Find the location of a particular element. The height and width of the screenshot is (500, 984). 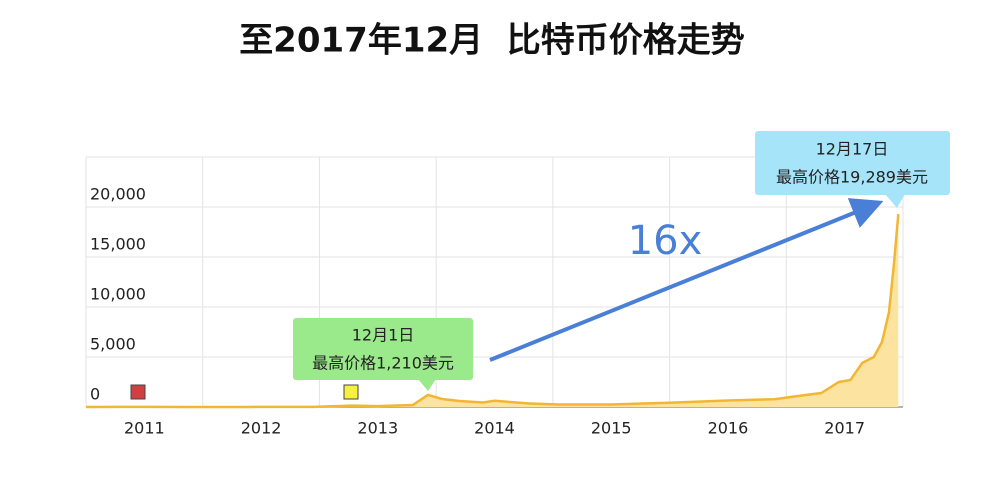

x-tick-label: 2011 is located at coordinates (144, 428).